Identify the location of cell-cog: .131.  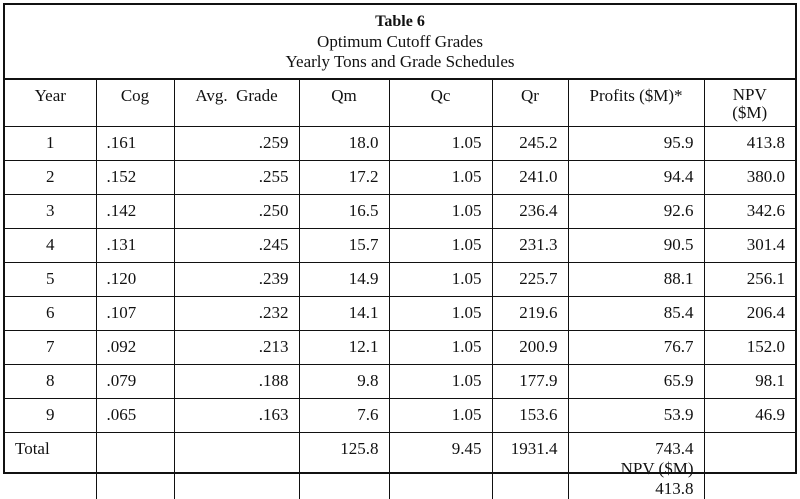
(135, 245).